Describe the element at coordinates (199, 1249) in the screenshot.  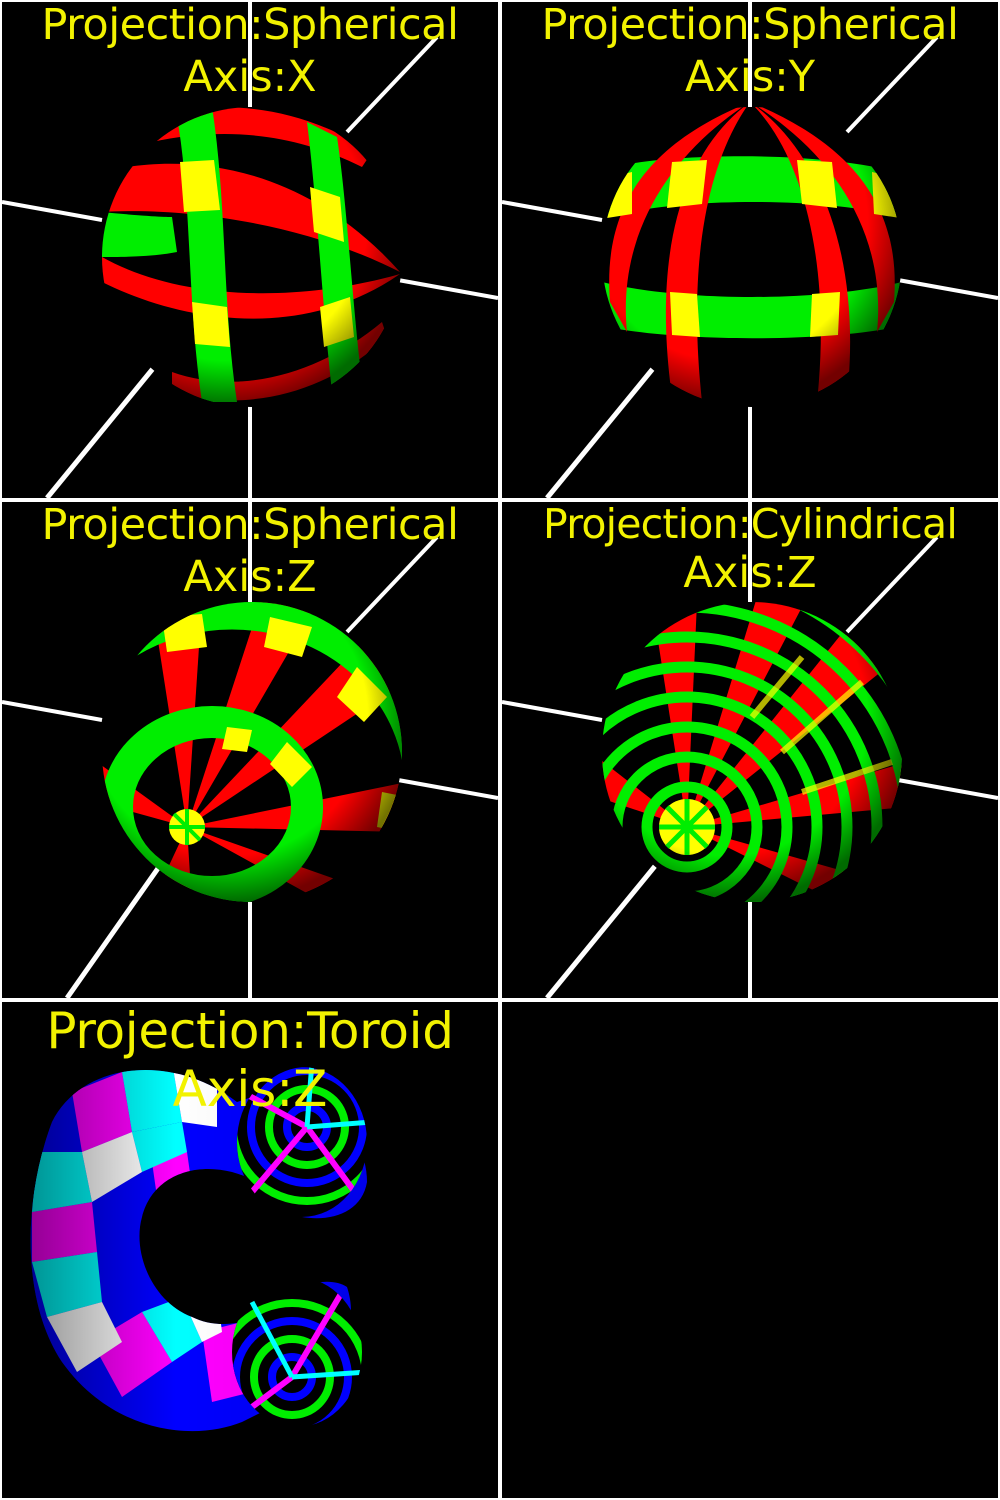
I see `render-toroid-z` at that location.